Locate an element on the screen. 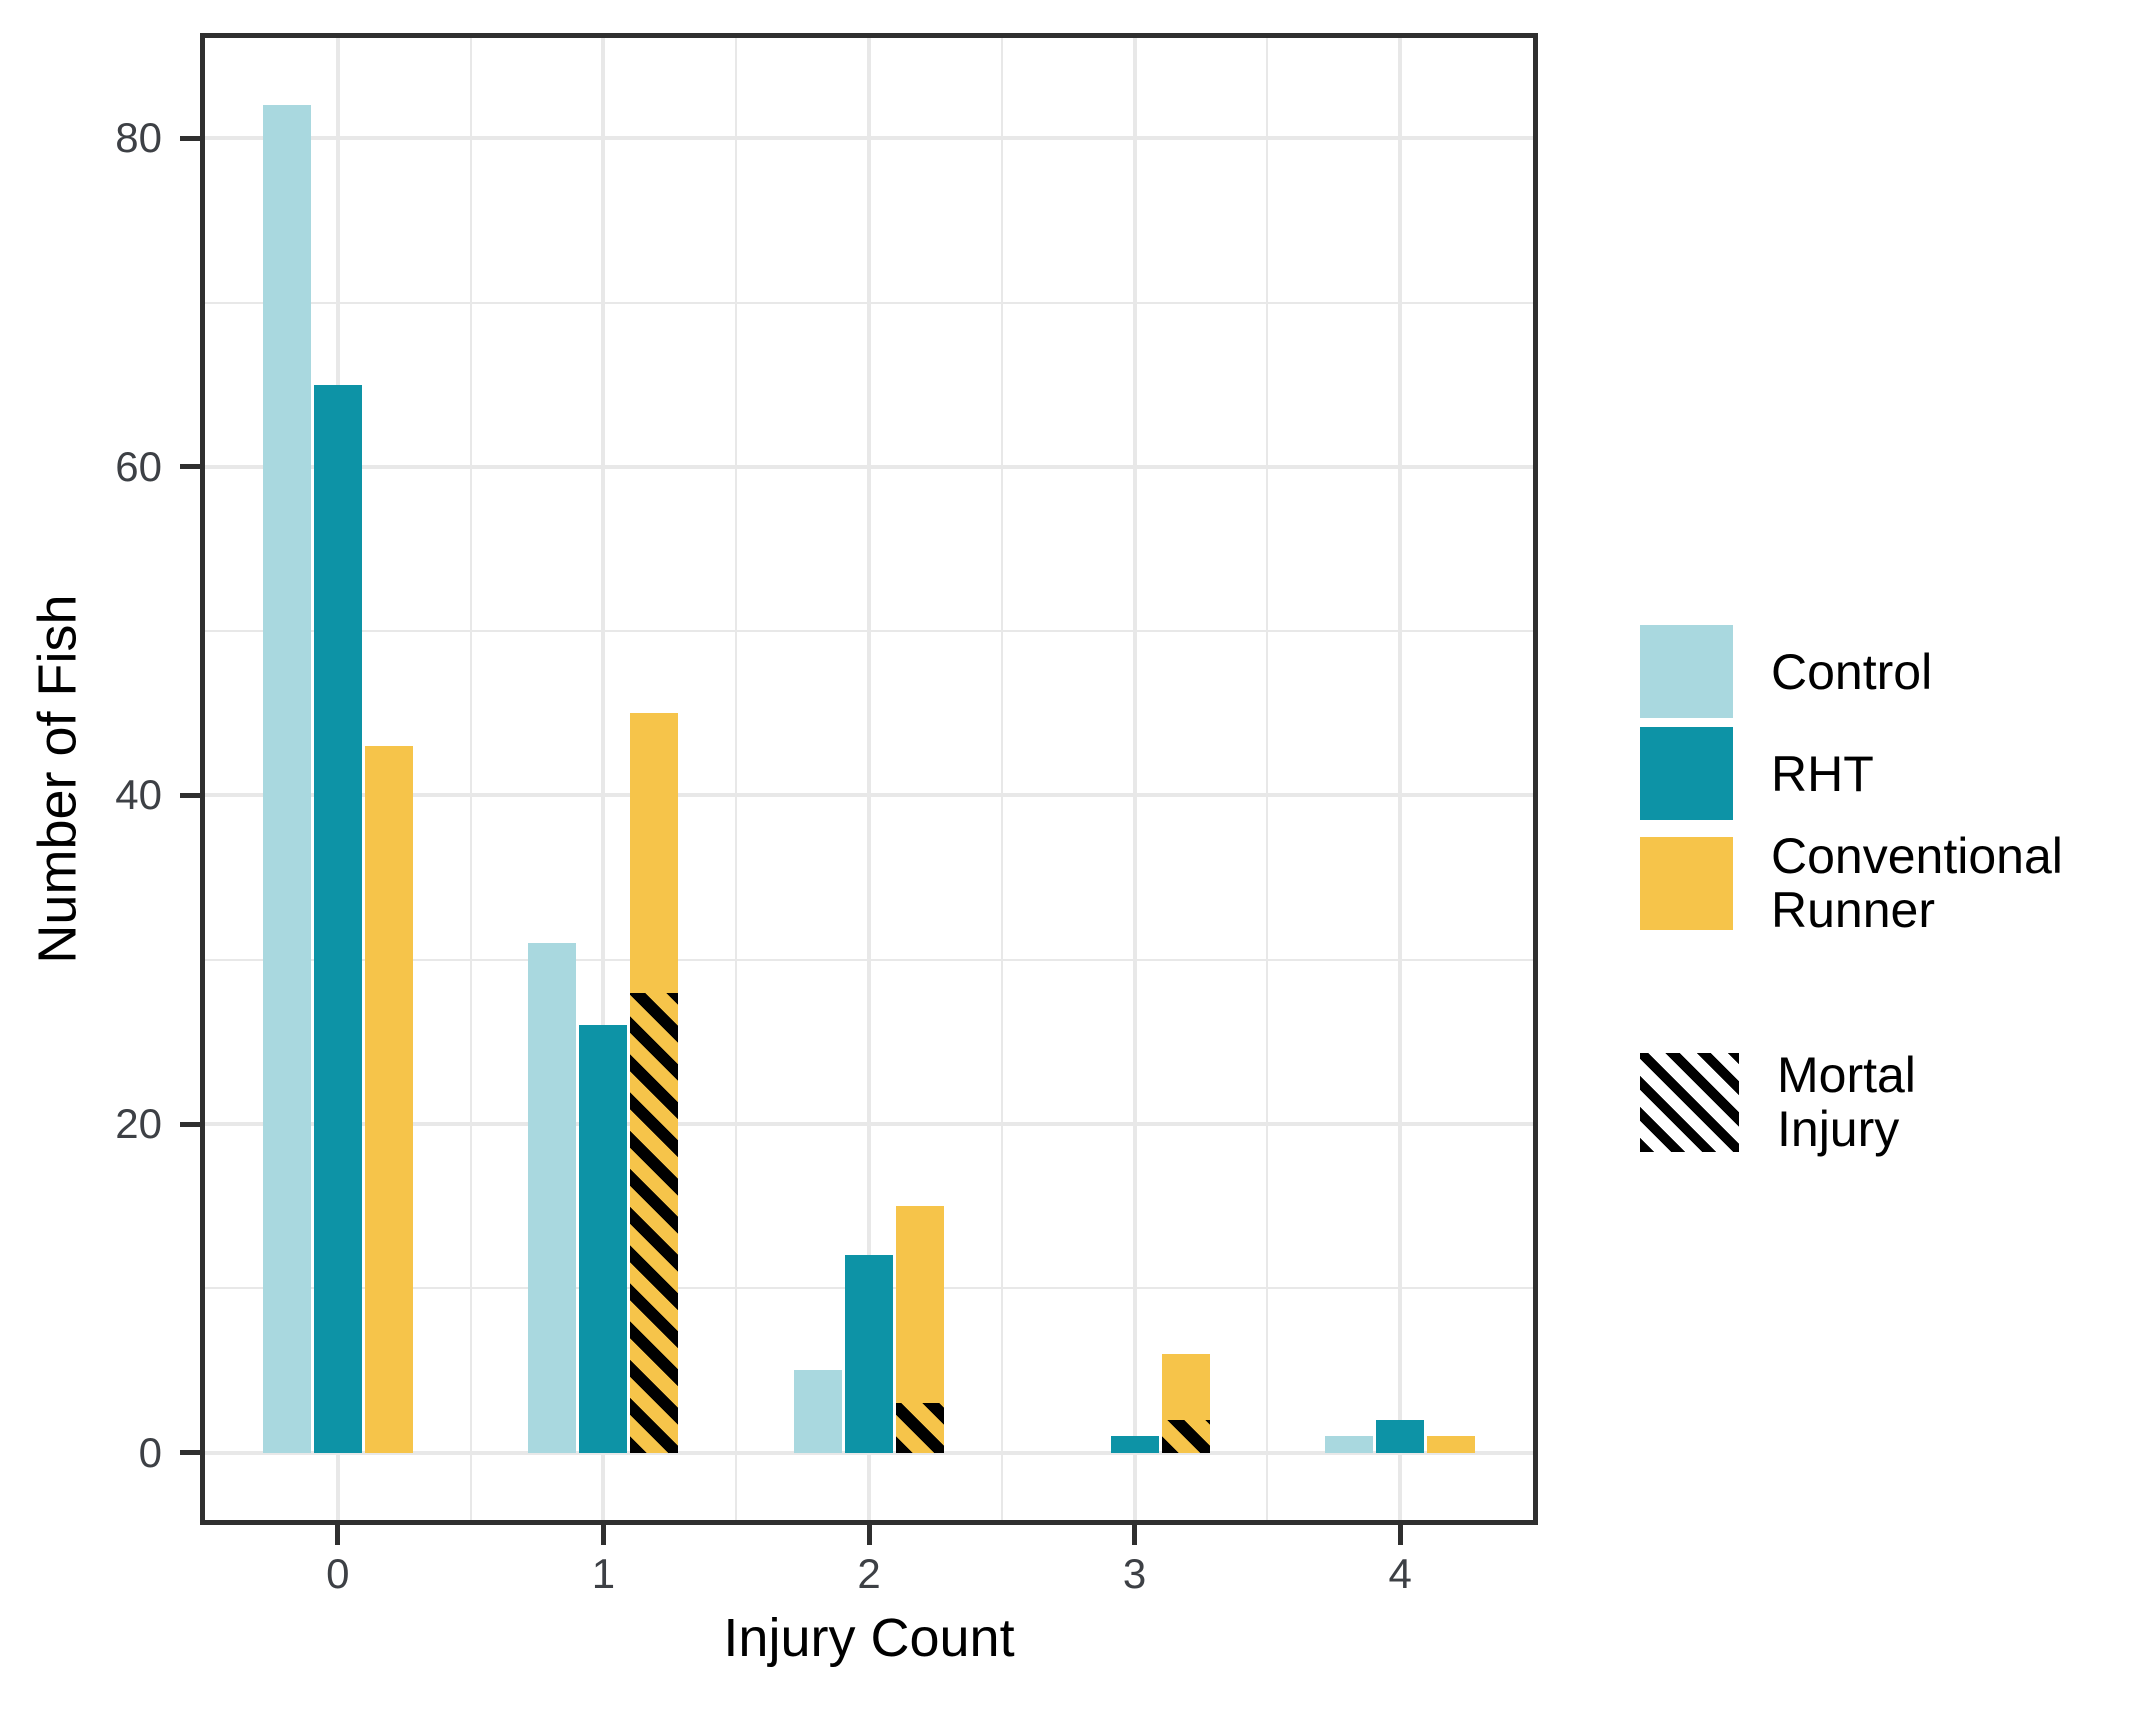  legend-mortal-injury: Mortal Injury is located at coordinates (1778, 1102).